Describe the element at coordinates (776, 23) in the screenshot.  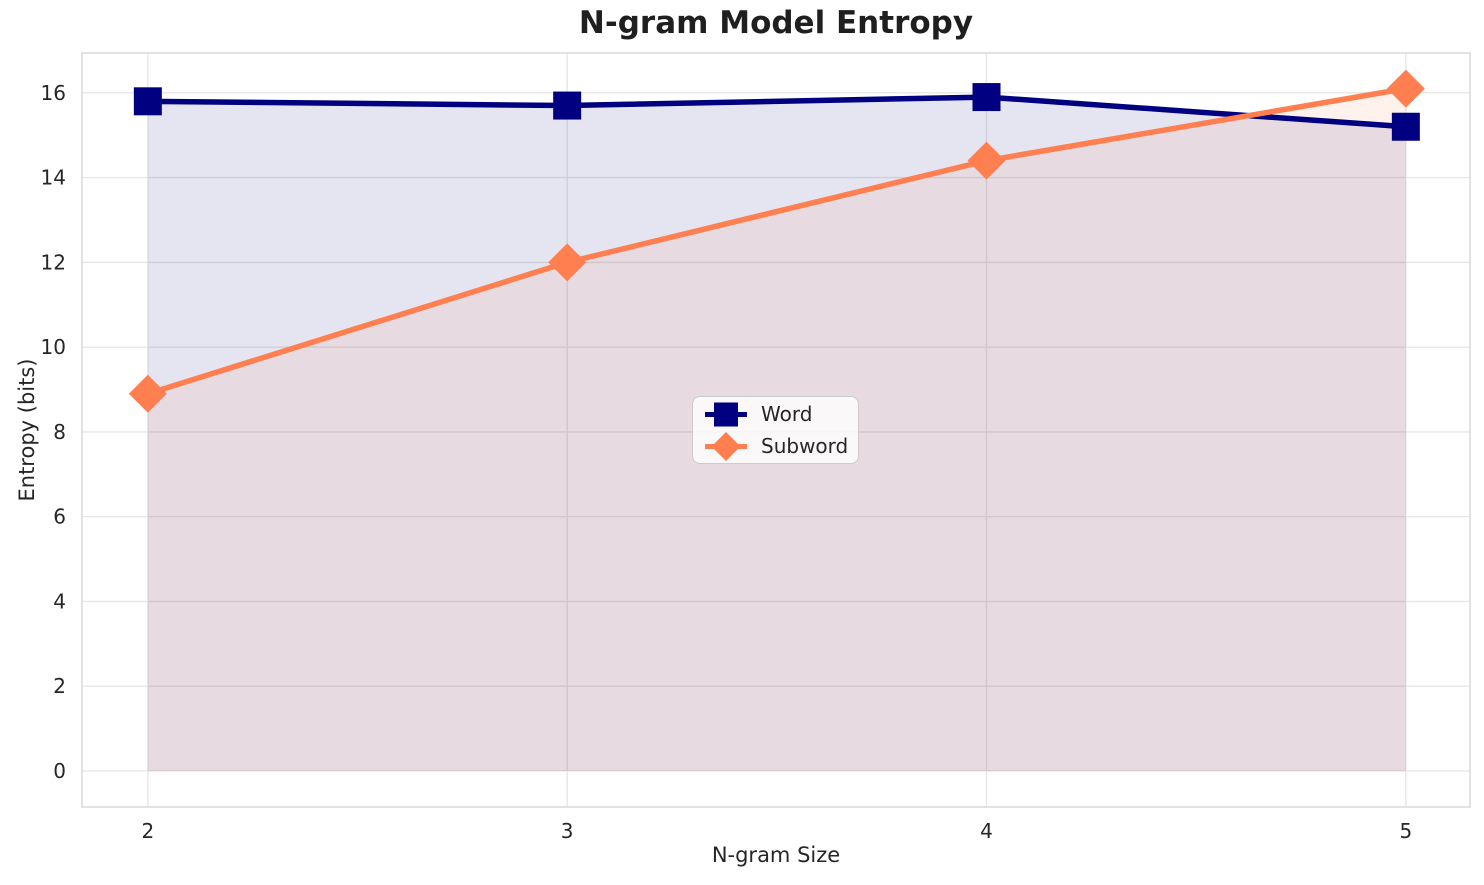
I see `chart-title: N-gram Model Entropy` at that location.